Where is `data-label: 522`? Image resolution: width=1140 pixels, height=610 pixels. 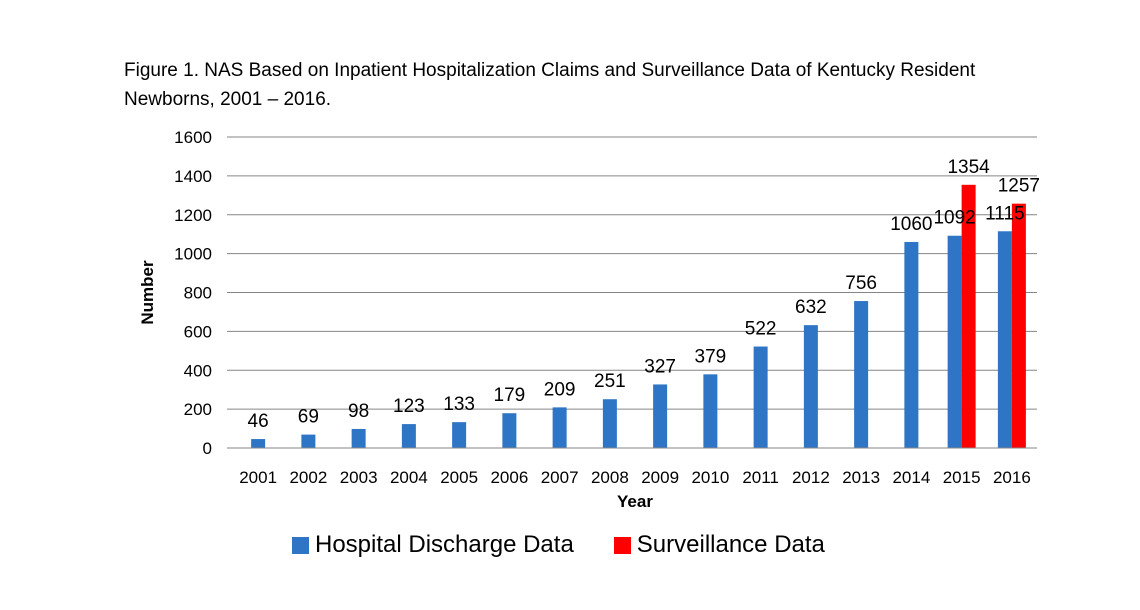
data-label: 522 is located at coordinates (761, 329).